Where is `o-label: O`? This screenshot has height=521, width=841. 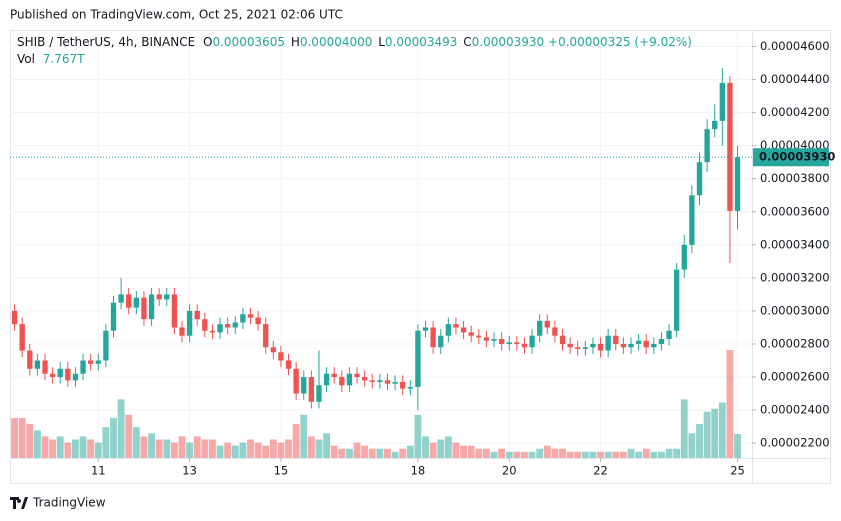 o-label: O is located at coordinates (207, 42).